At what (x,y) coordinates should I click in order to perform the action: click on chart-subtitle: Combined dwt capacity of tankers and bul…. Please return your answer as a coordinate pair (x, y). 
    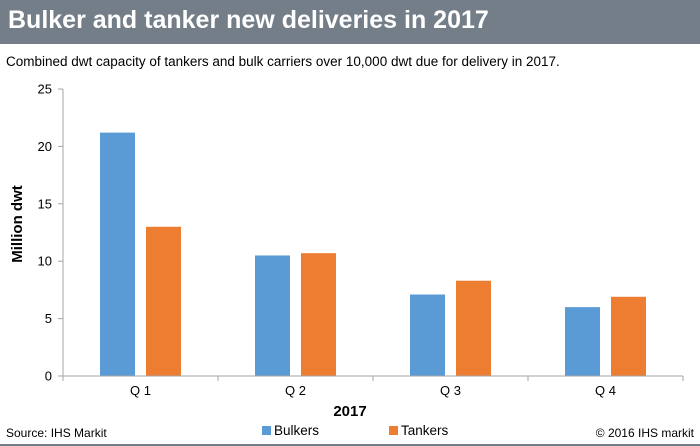
    Looking at the image, I should click on (283, 61).